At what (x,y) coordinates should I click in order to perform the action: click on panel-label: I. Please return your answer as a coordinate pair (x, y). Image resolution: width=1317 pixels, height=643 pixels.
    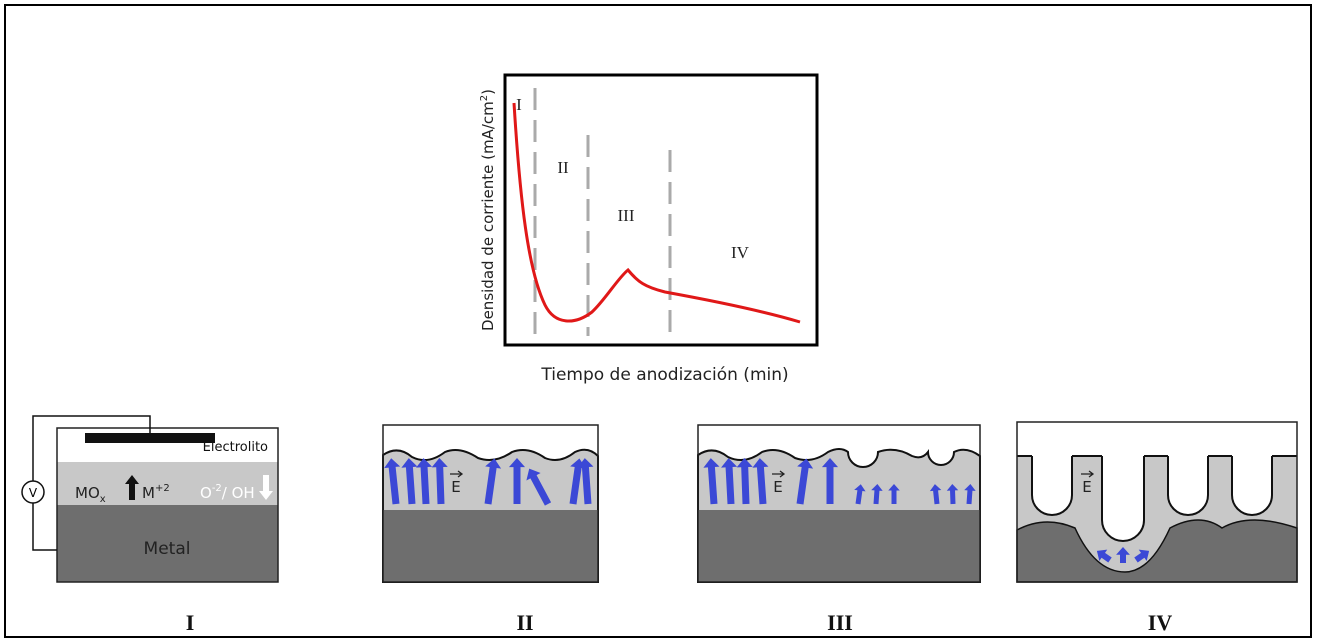
    Looking at the image, I should click on (190, 622).